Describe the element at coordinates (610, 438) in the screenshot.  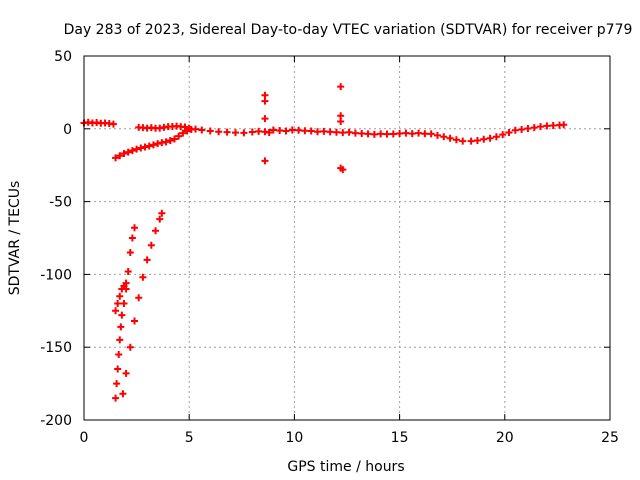
I see `x-tick-label: 25` at that location.